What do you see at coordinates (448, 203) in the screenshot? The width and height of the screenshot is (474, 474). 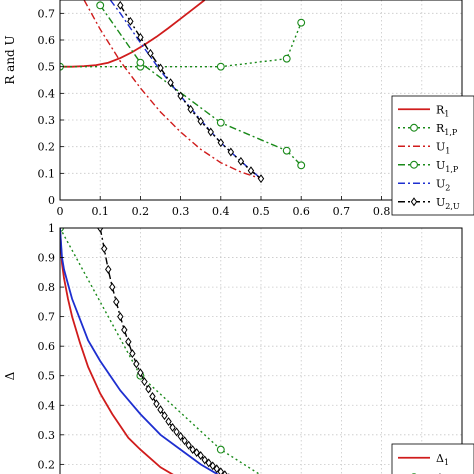 I see `top-legend-label: U2,U` at bounding box center [448, 203].